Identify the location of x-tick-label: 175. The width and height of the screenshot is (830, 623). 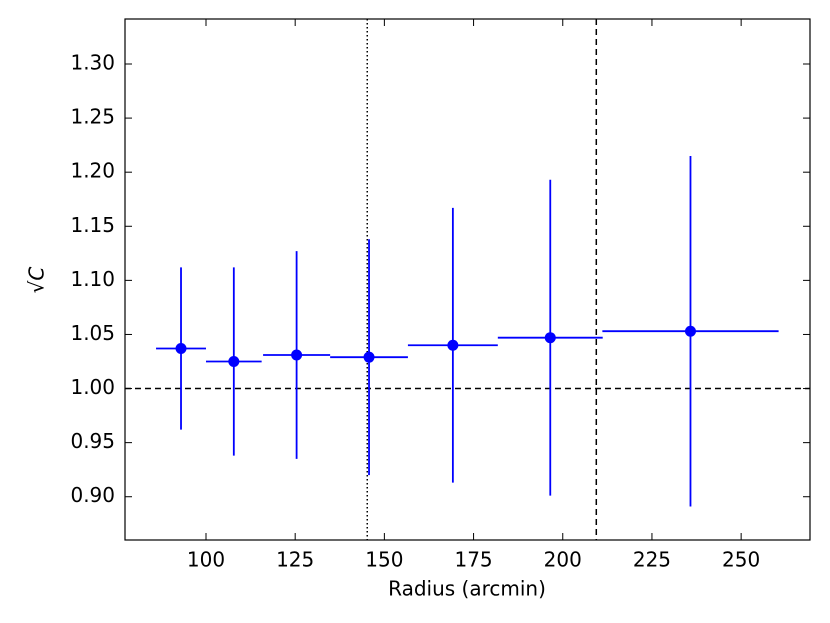
(473, 560).